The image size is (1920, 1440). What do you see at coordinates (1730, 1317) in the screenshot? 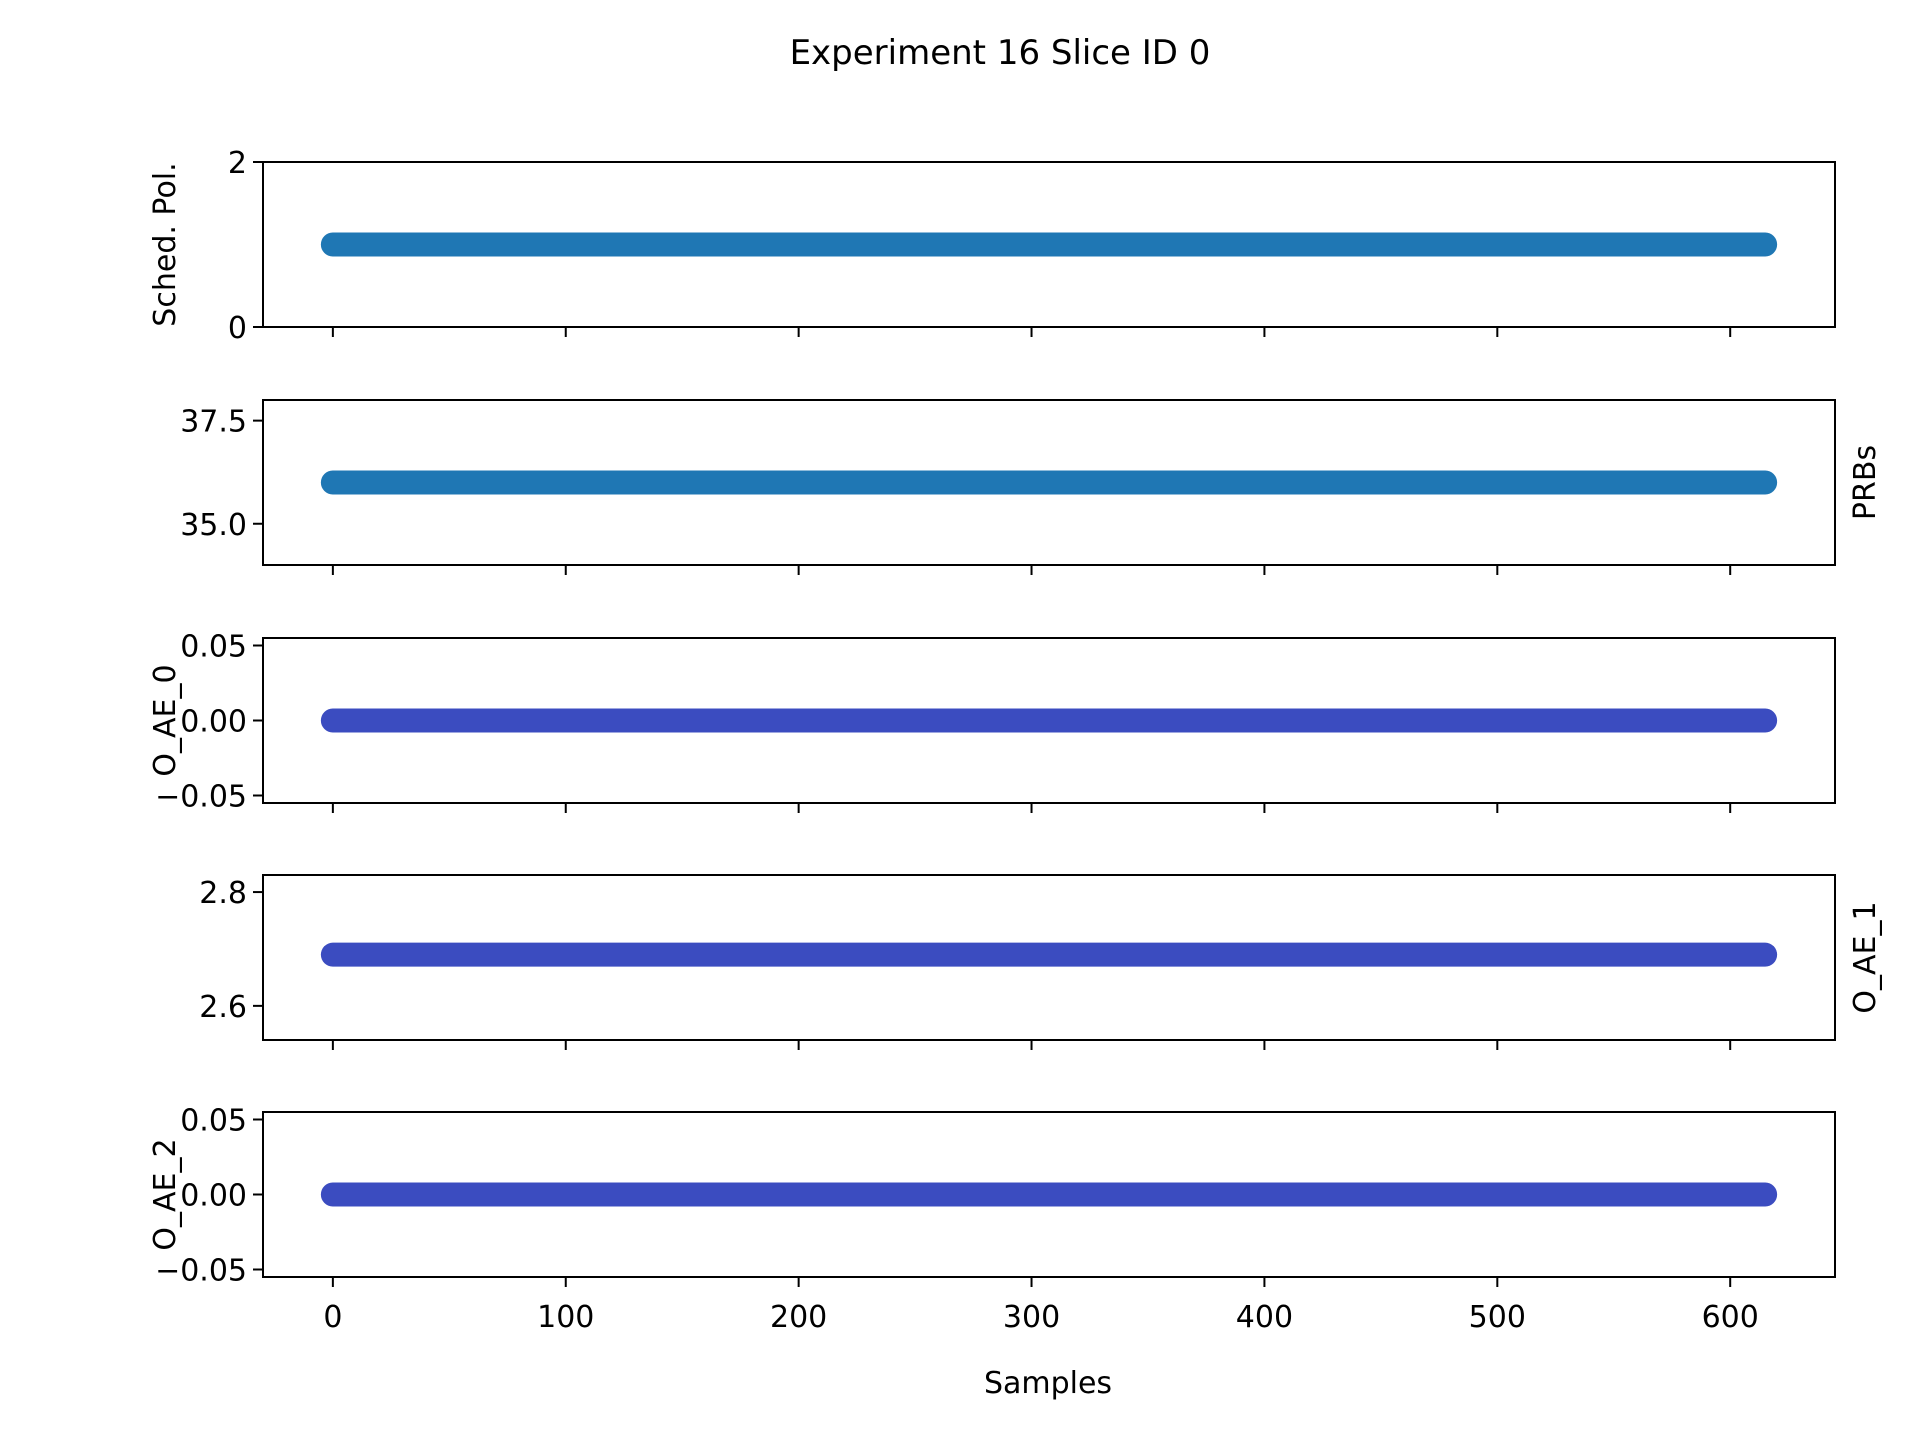
I see `x-tick-label: 600` at bounding box center [1730, 1317].